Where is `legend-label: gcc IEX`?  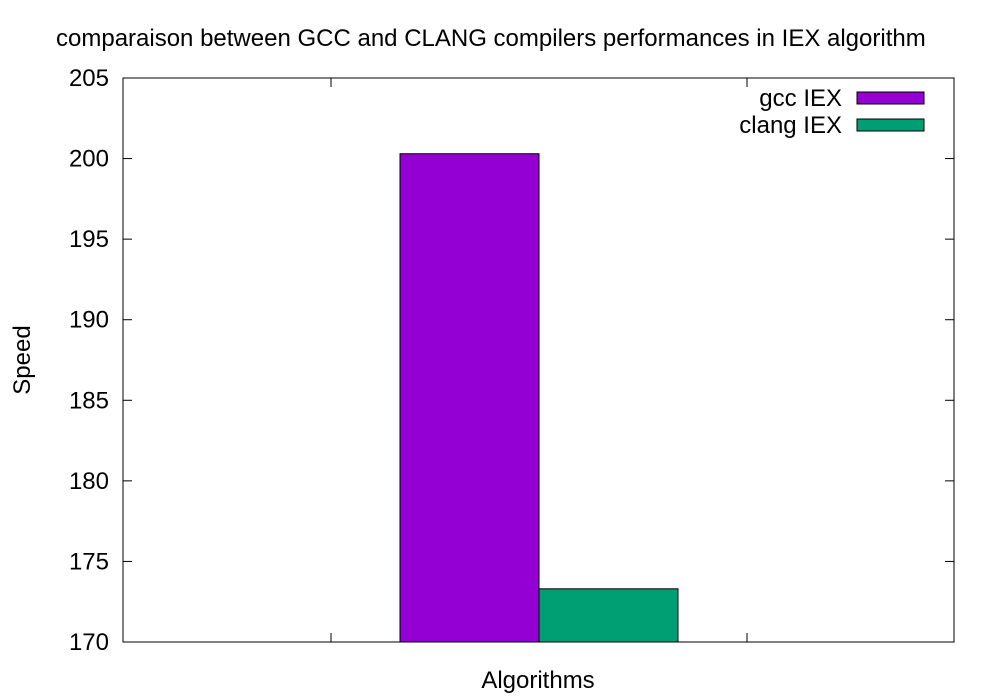
legend-label: gcc IEX is located at coordinates (800, 98).